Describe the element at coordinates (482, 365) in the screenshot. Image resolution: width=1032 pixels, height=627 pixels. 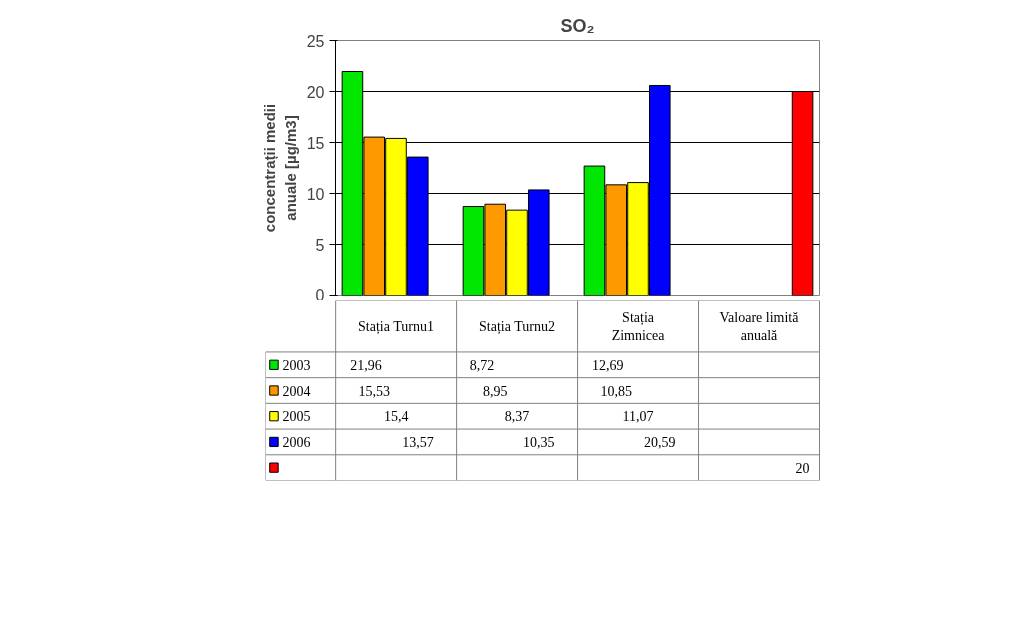
I see `data-label: 8,72` at that location.